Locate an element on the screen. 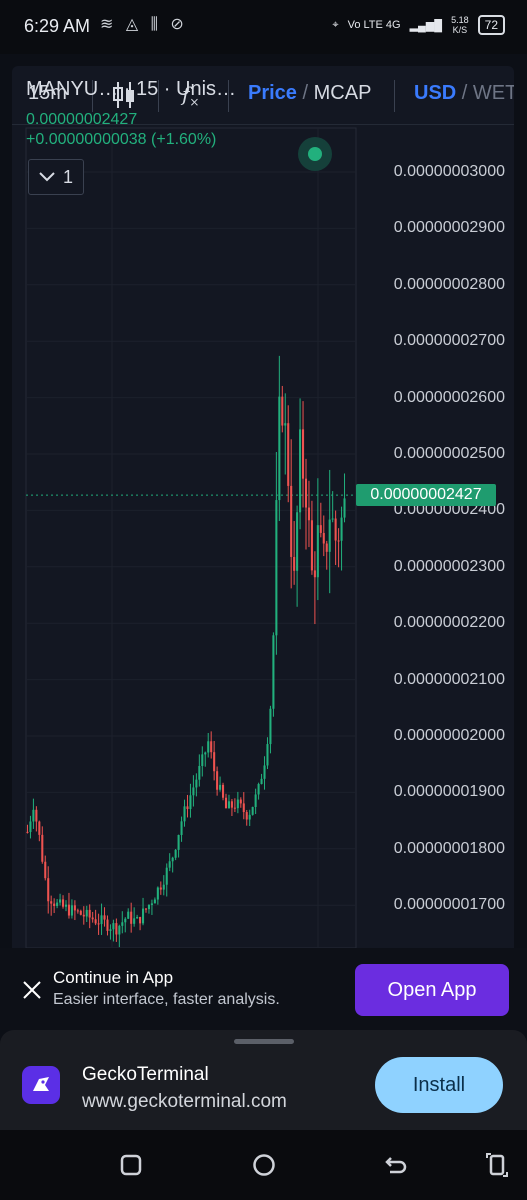 Image resolution: width=527 pixels, height=1200 pixels. fx-icon: f× is located at coordinates (191, 95).